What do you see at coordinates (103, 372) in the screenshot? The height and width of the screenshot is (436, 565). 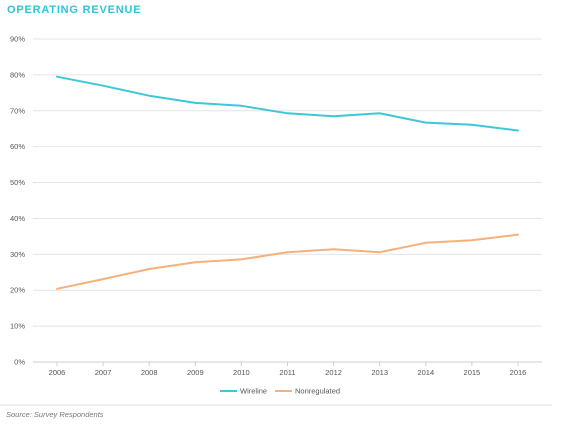 I see `x-tick-label: 2007` at bounding box center [103, 372].